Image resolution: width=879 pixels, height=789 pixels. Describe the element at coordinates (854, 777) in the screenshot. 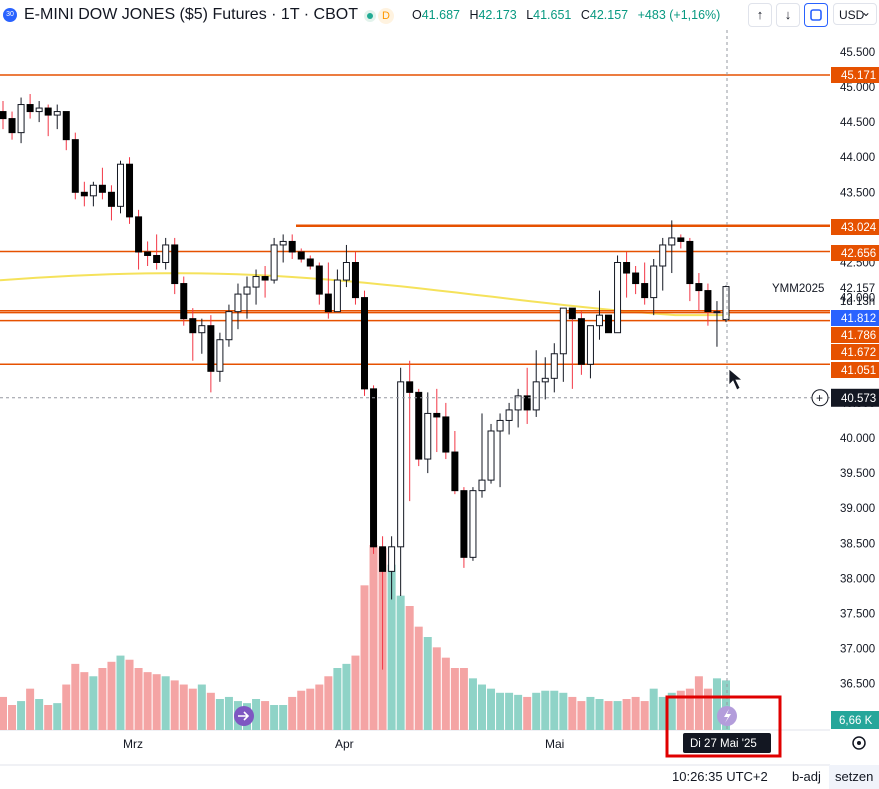

I see `settings-button: setzen` at that location.